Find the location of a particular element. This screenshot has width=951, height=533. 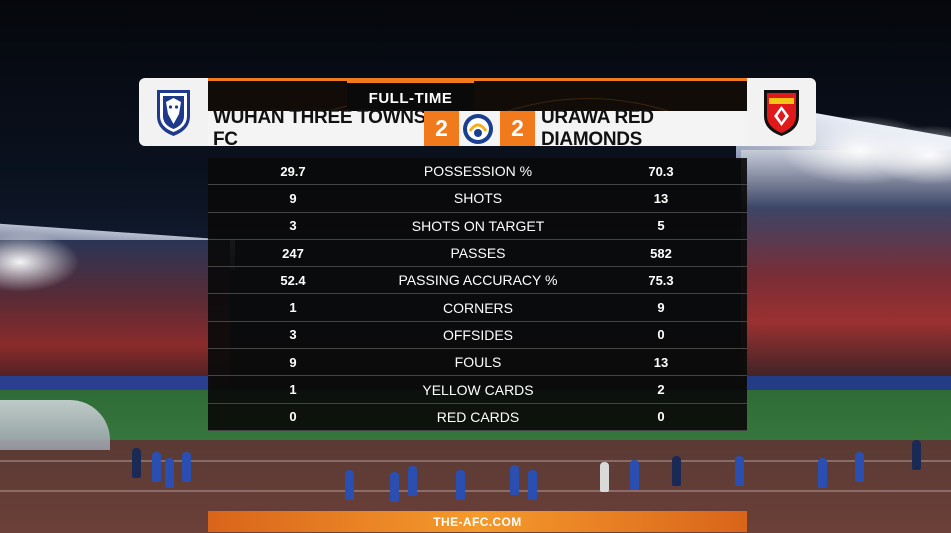

stand-right is located at coordinates (846, 265).